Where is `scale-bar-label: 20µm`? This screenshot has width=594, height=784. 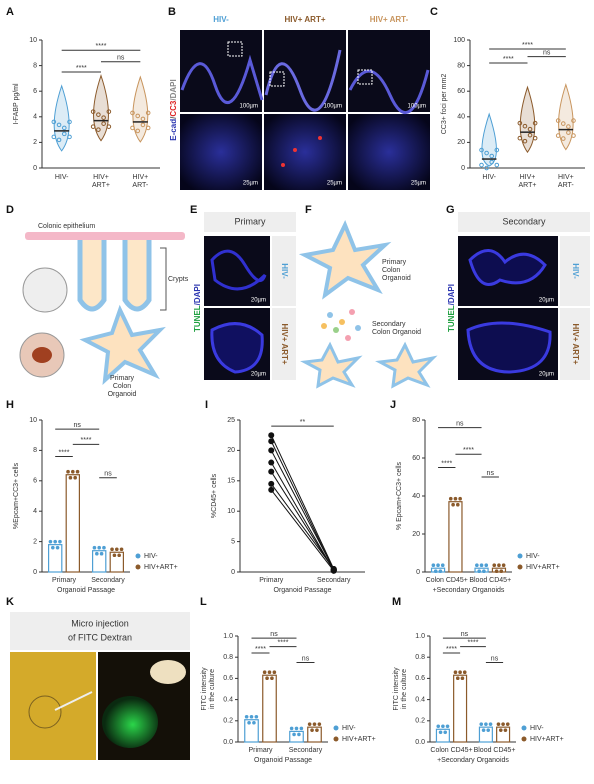
scale-bar-label: 20µm is located at coordinates (546, 375).